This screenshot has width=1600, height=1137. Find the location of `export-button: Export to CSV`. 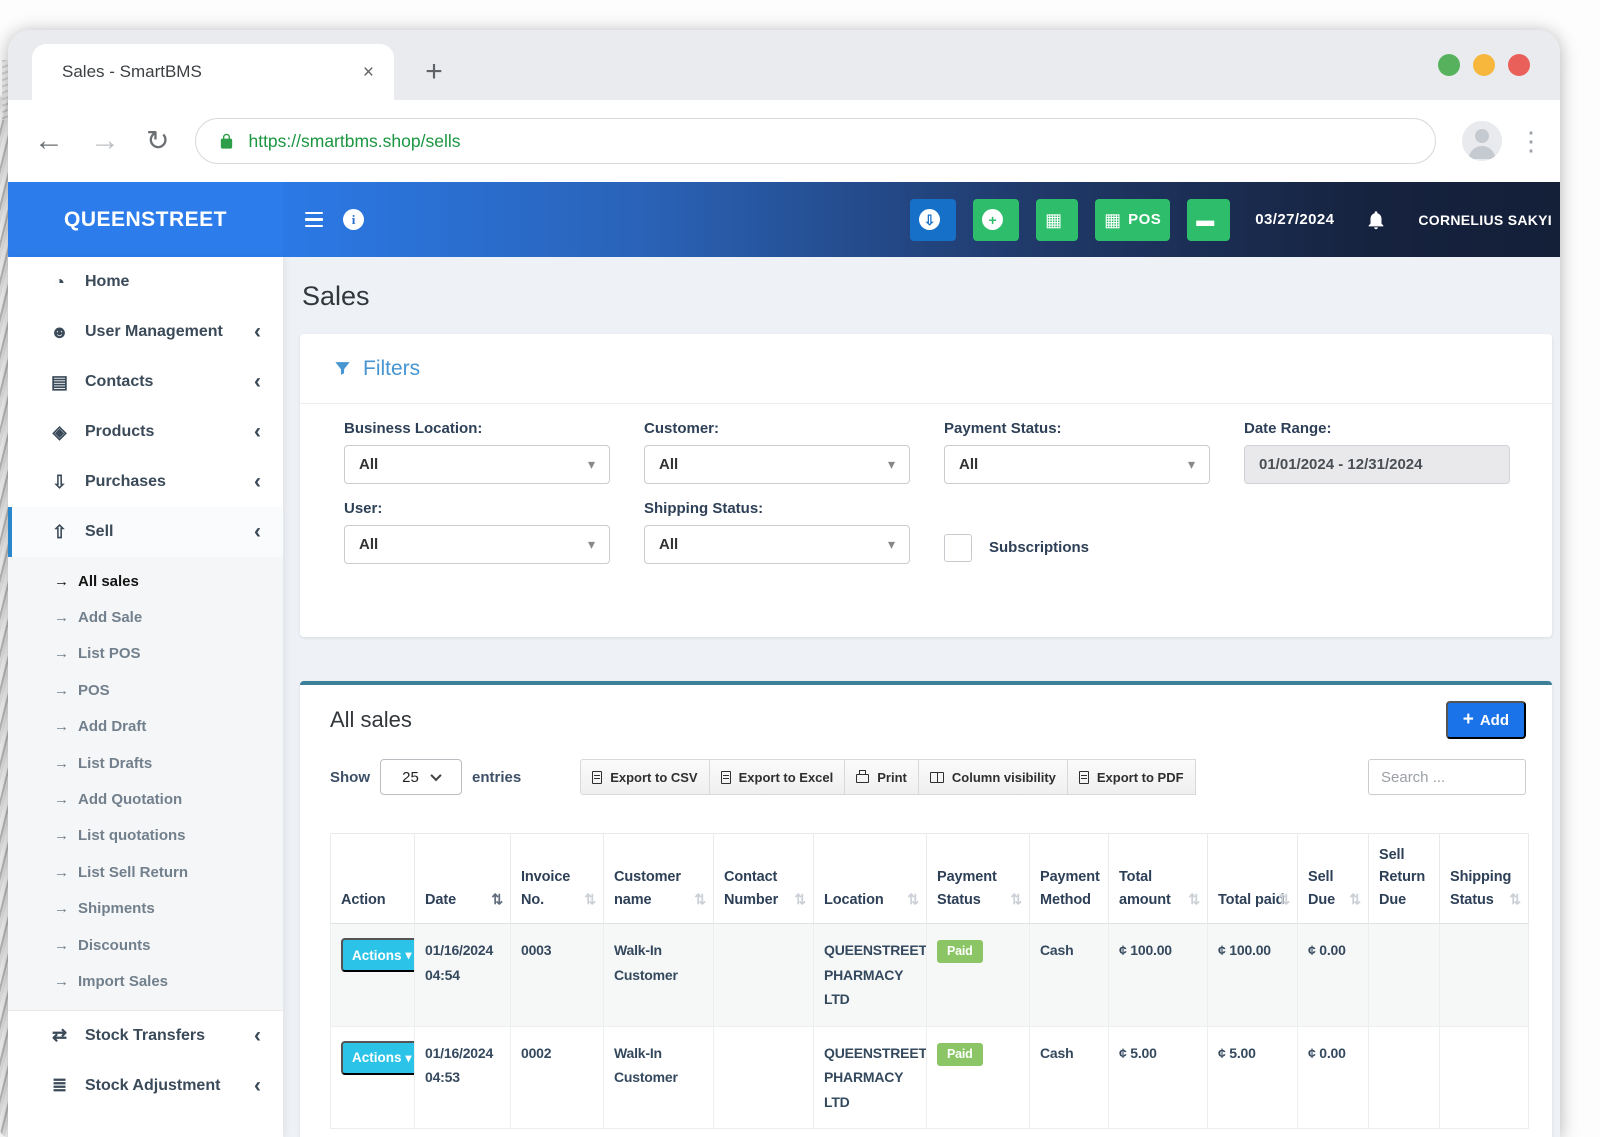

export-button: Export to CSV is located at coordinates (645, 777).